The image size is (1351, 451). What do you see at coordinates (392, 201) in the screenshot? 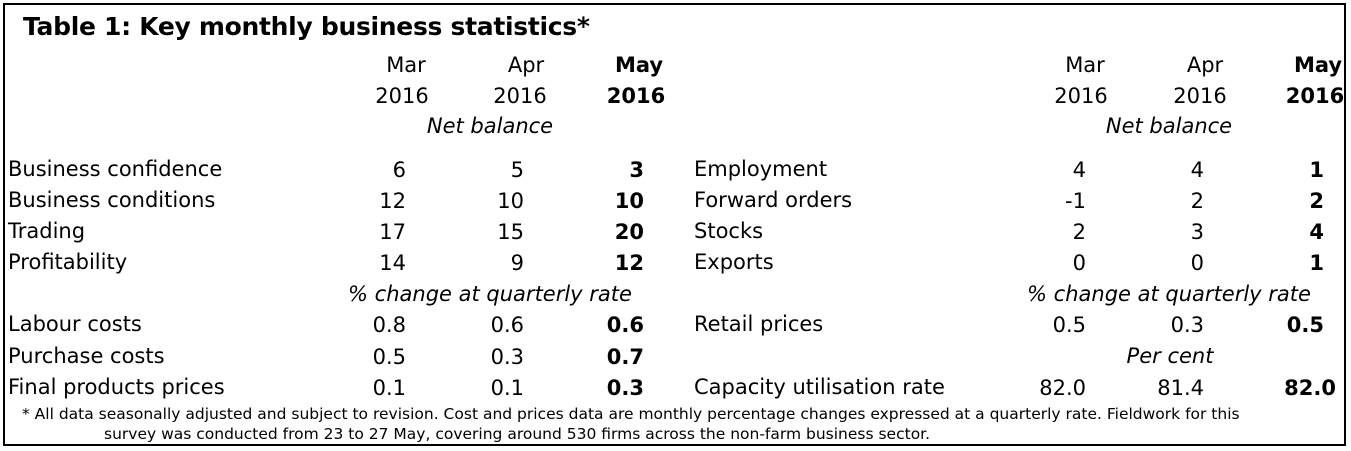
I see `cell-business-conditions-mar: 12` at bounding box center [392, 201].